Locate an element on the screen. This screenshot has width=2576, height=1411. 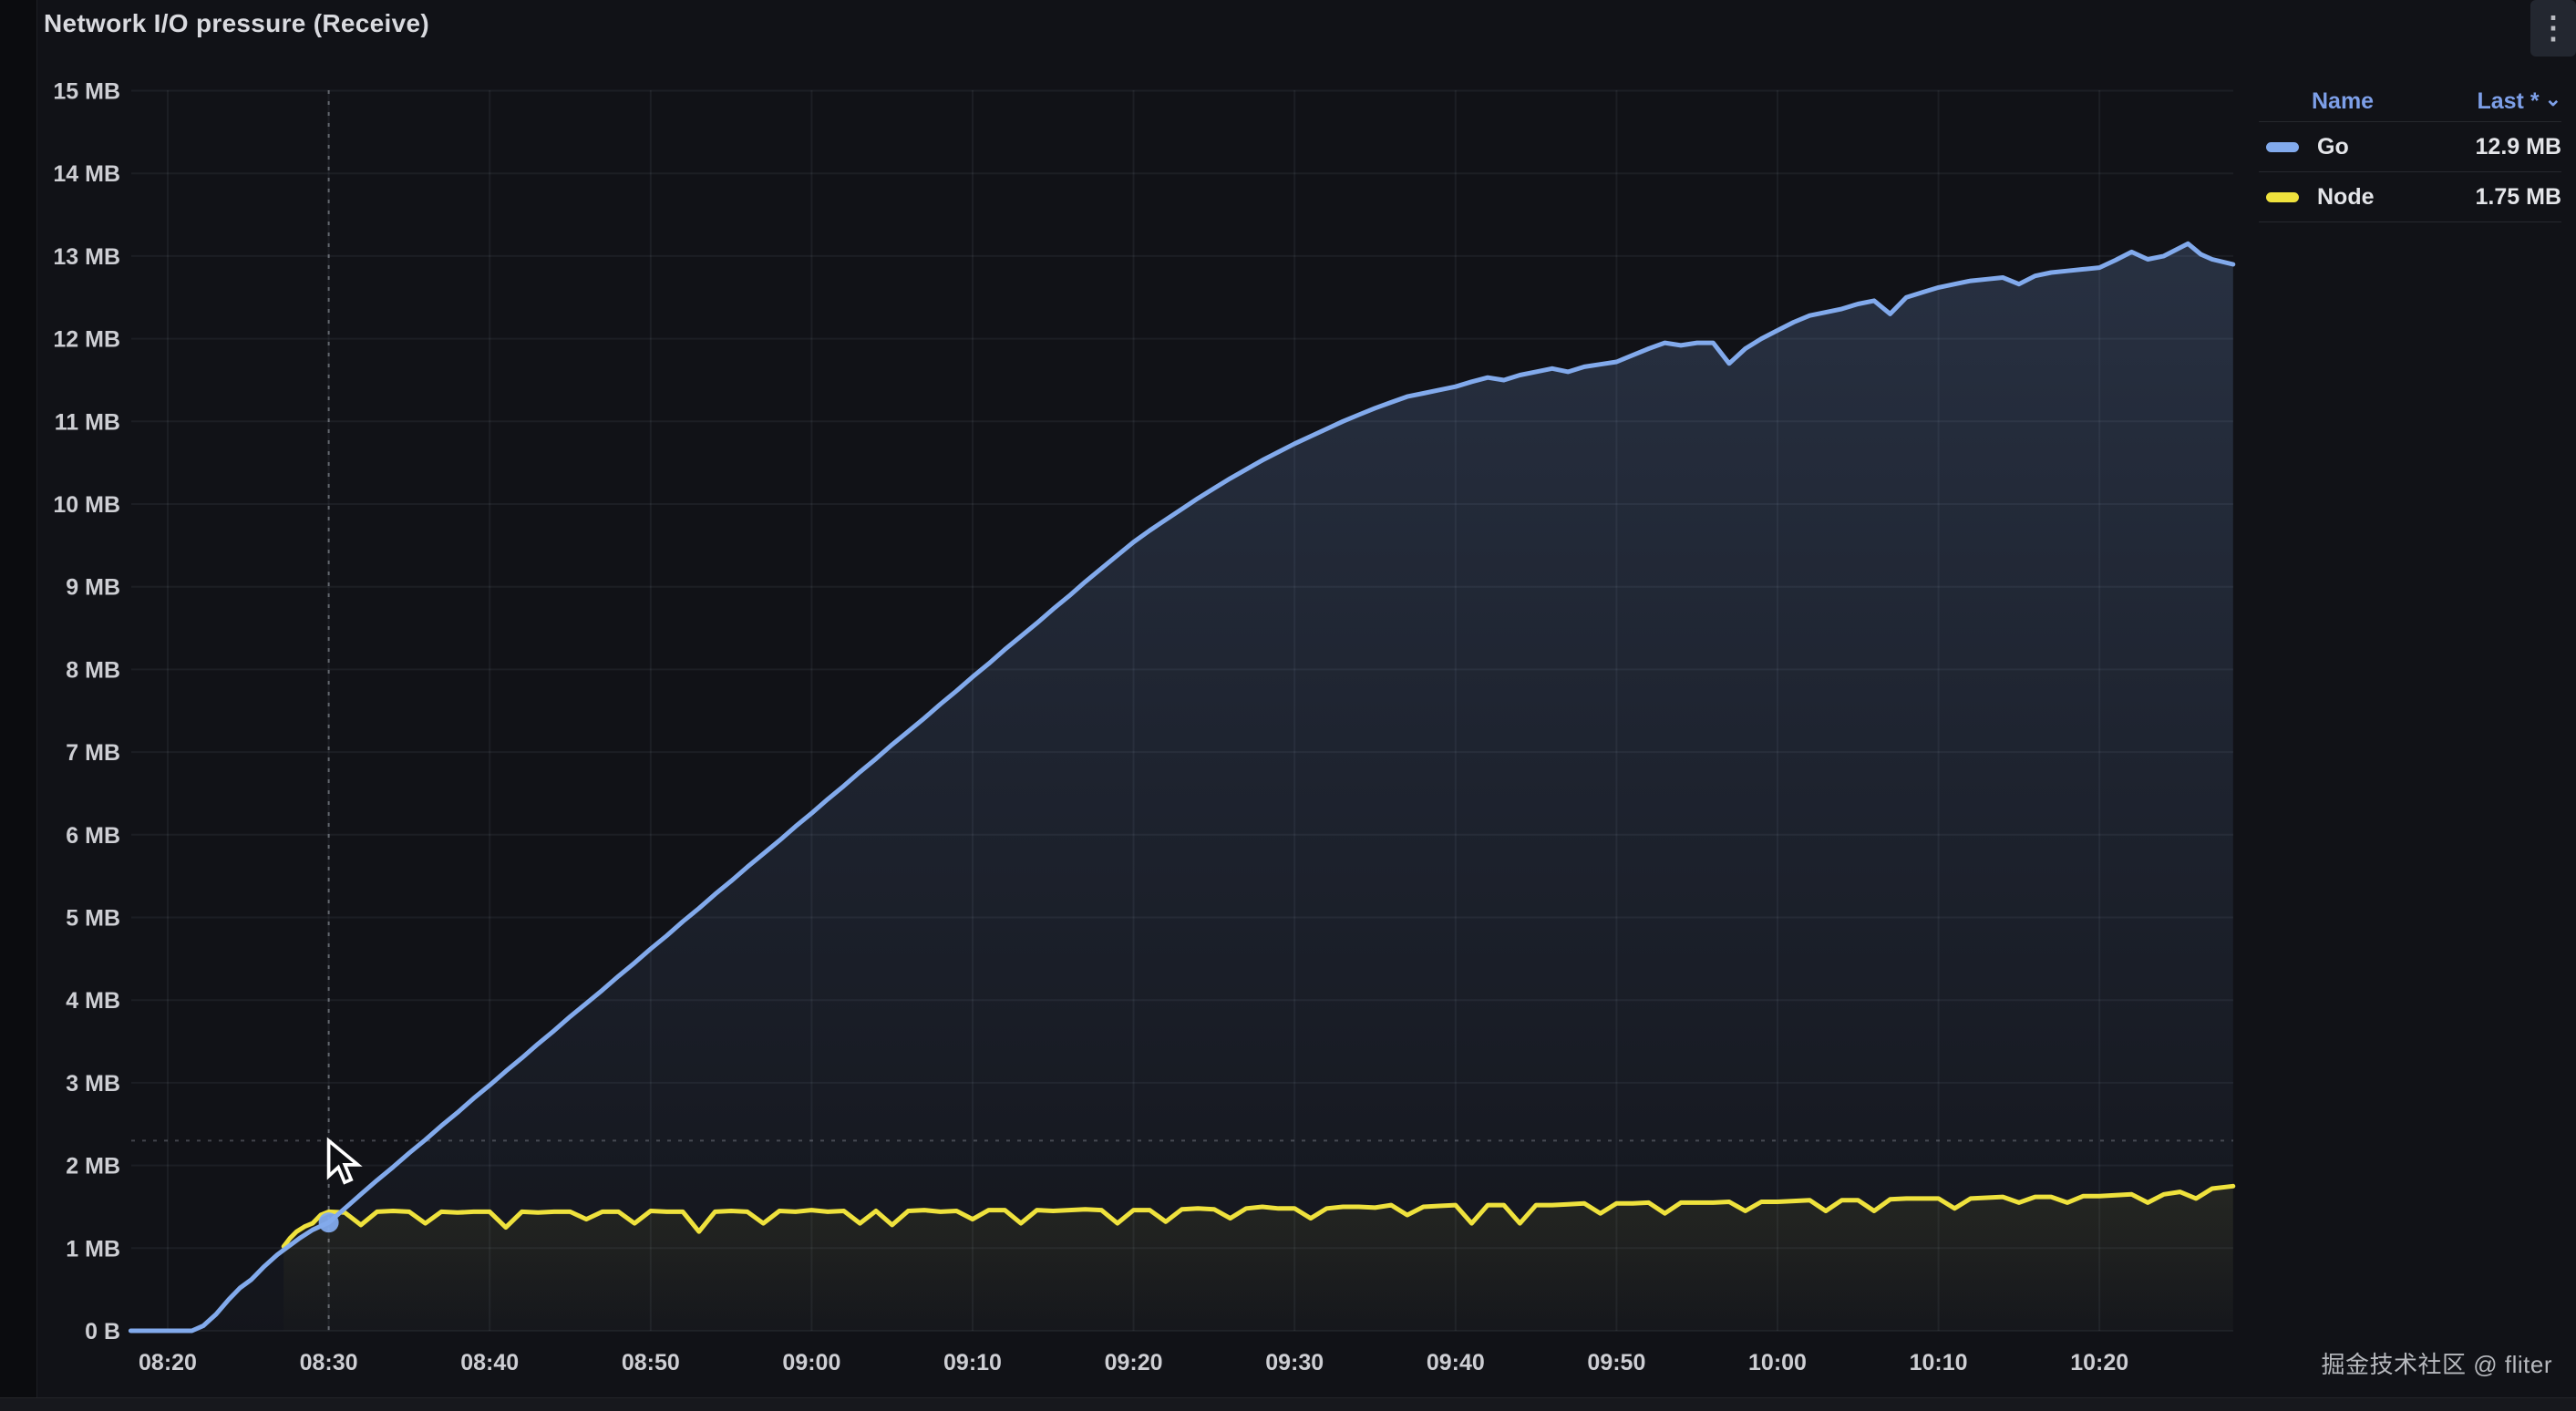
svg-text: 14 MB is located at coordinates (86, 174).